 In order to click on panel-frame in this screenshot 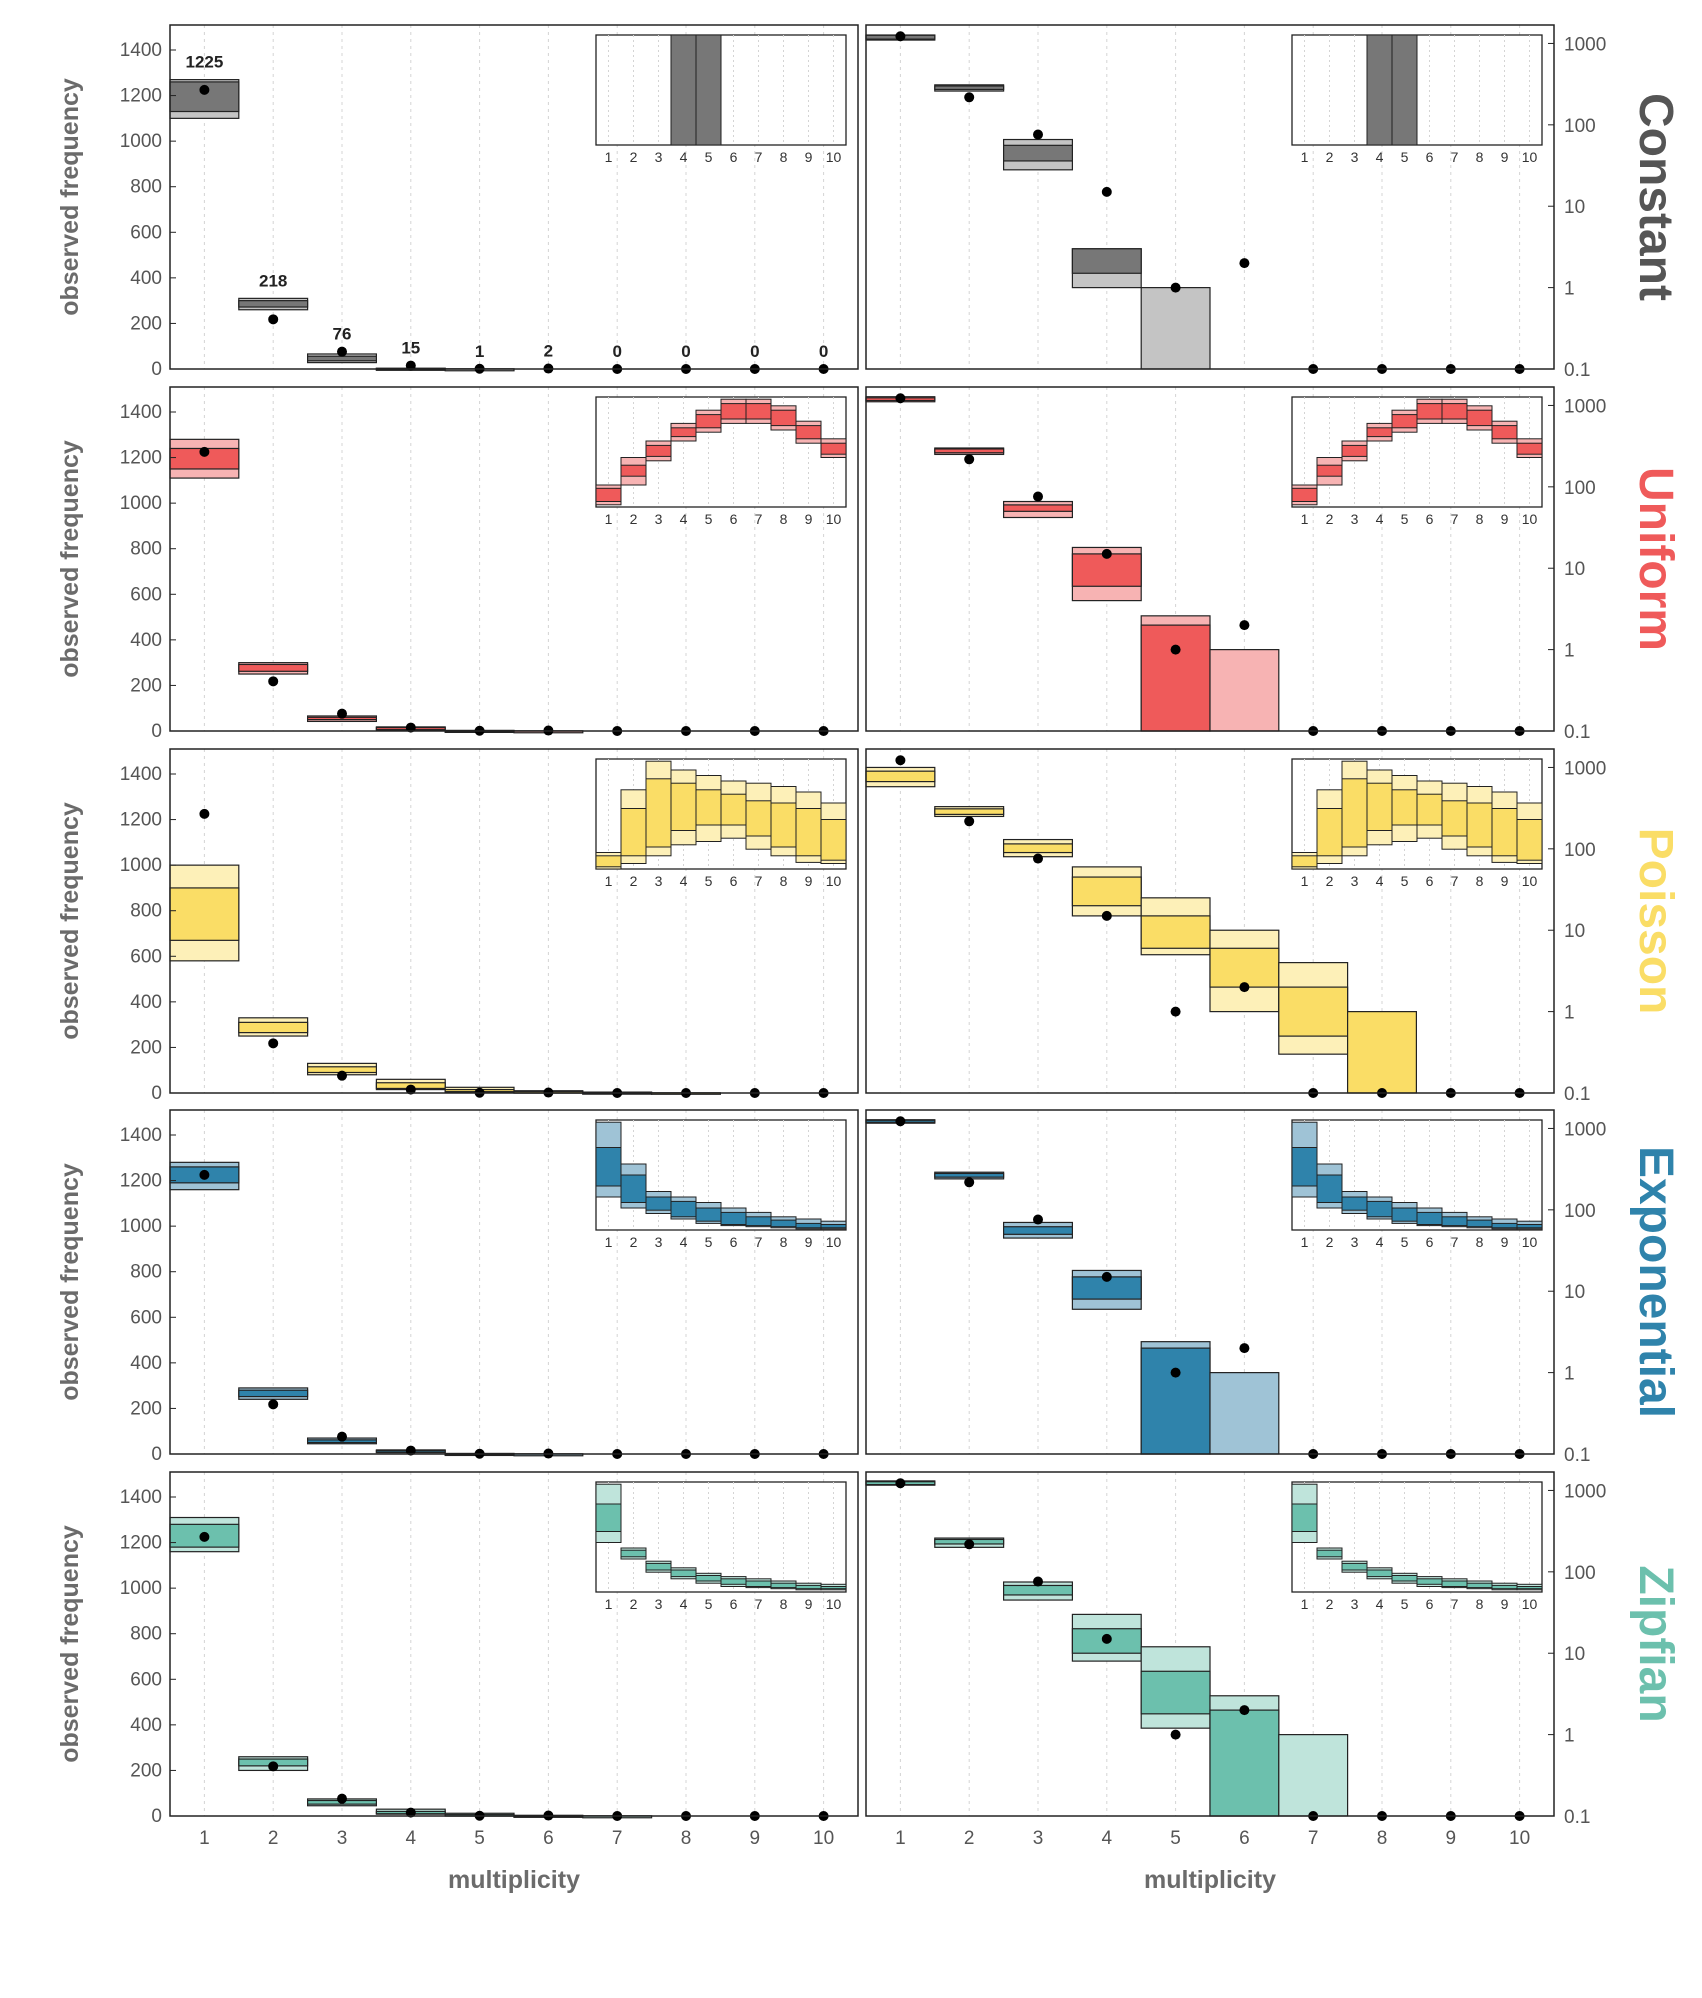, I will do `click(1210, 1644)`.